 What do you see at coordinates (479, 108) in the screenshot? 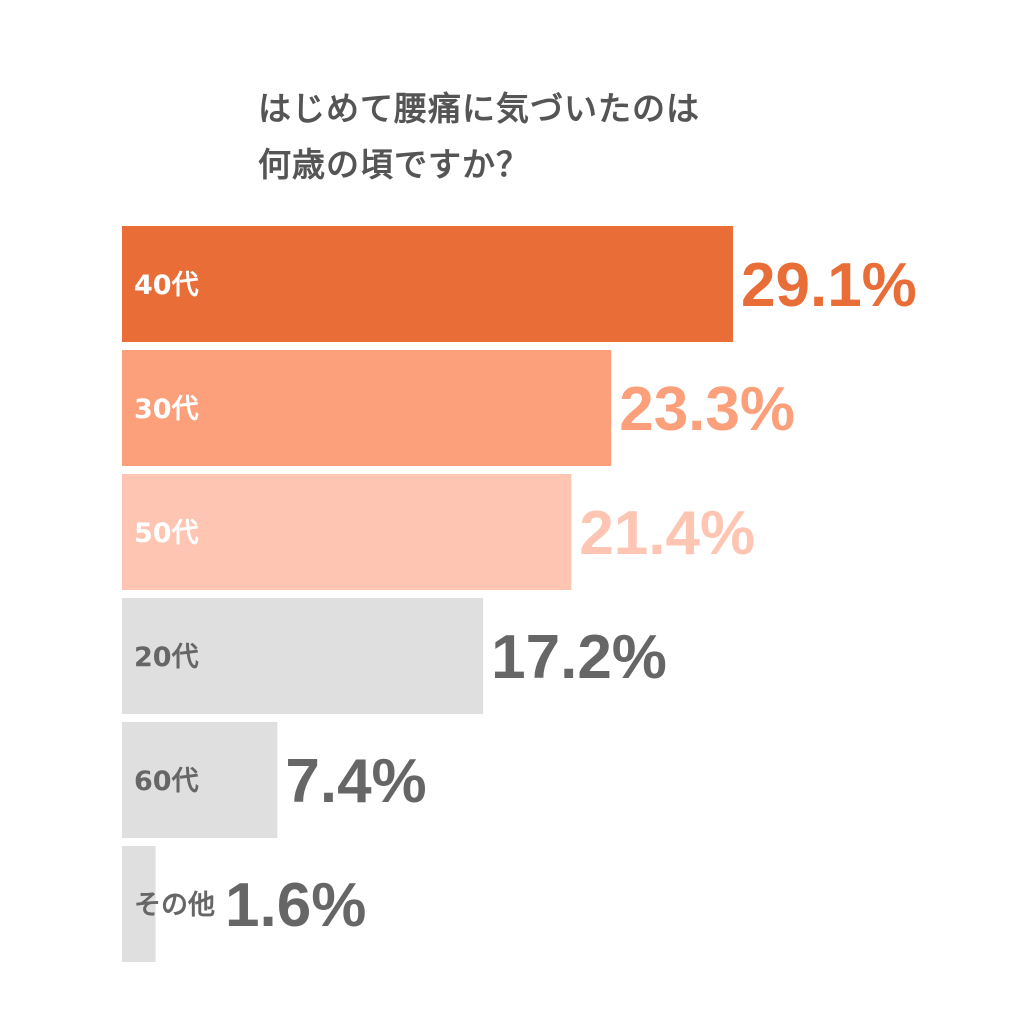
I see `chart-title-line-1: はじめて腰痛に気づいたのは` at bounding box center [479, 108].